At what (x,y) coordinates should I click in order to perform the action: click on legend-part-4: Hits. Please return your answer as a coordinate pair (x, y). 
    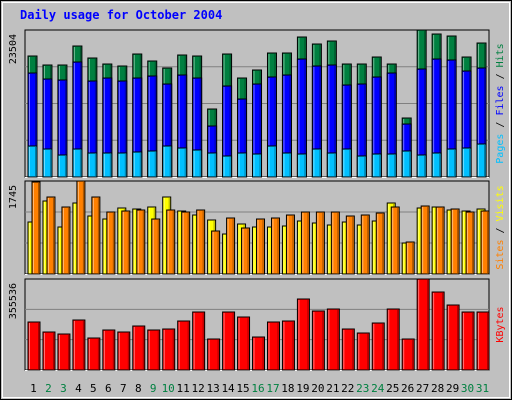
    Looking at the image, I should click on (500, 55).